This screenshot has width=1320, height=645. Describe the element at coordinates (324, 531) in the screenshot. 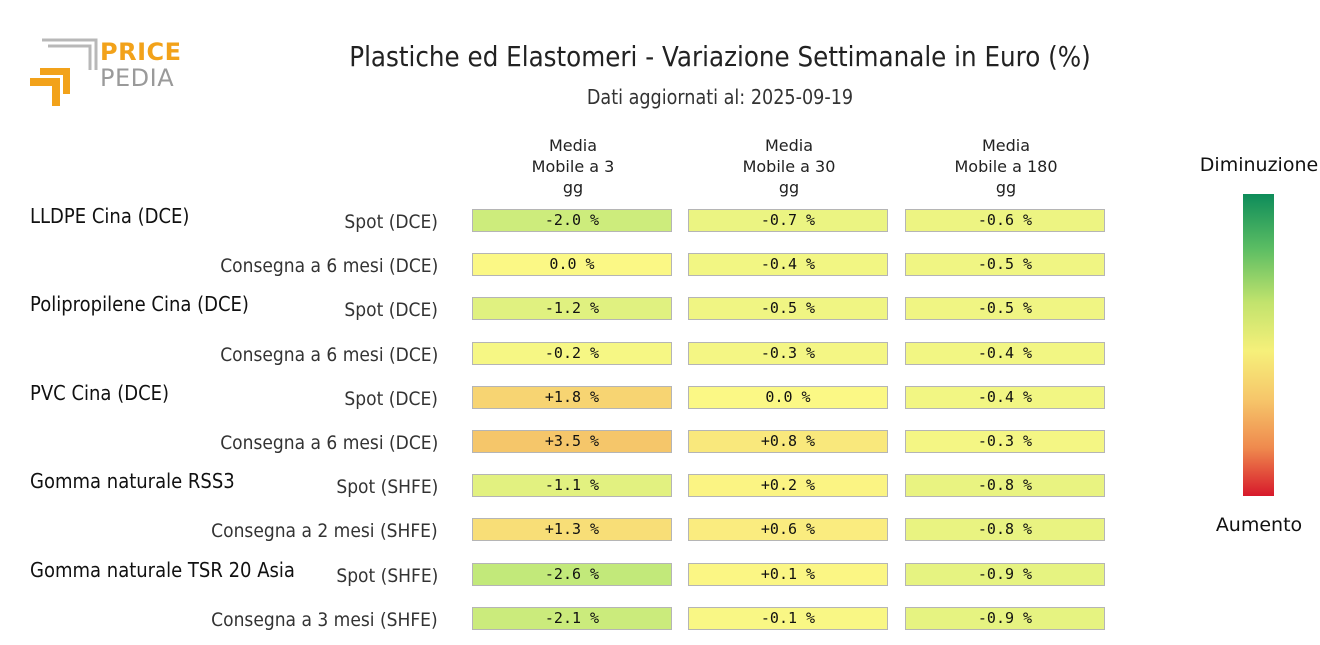

I see `row-label: Consegna a 2 mesi (SHFE)` at that location.